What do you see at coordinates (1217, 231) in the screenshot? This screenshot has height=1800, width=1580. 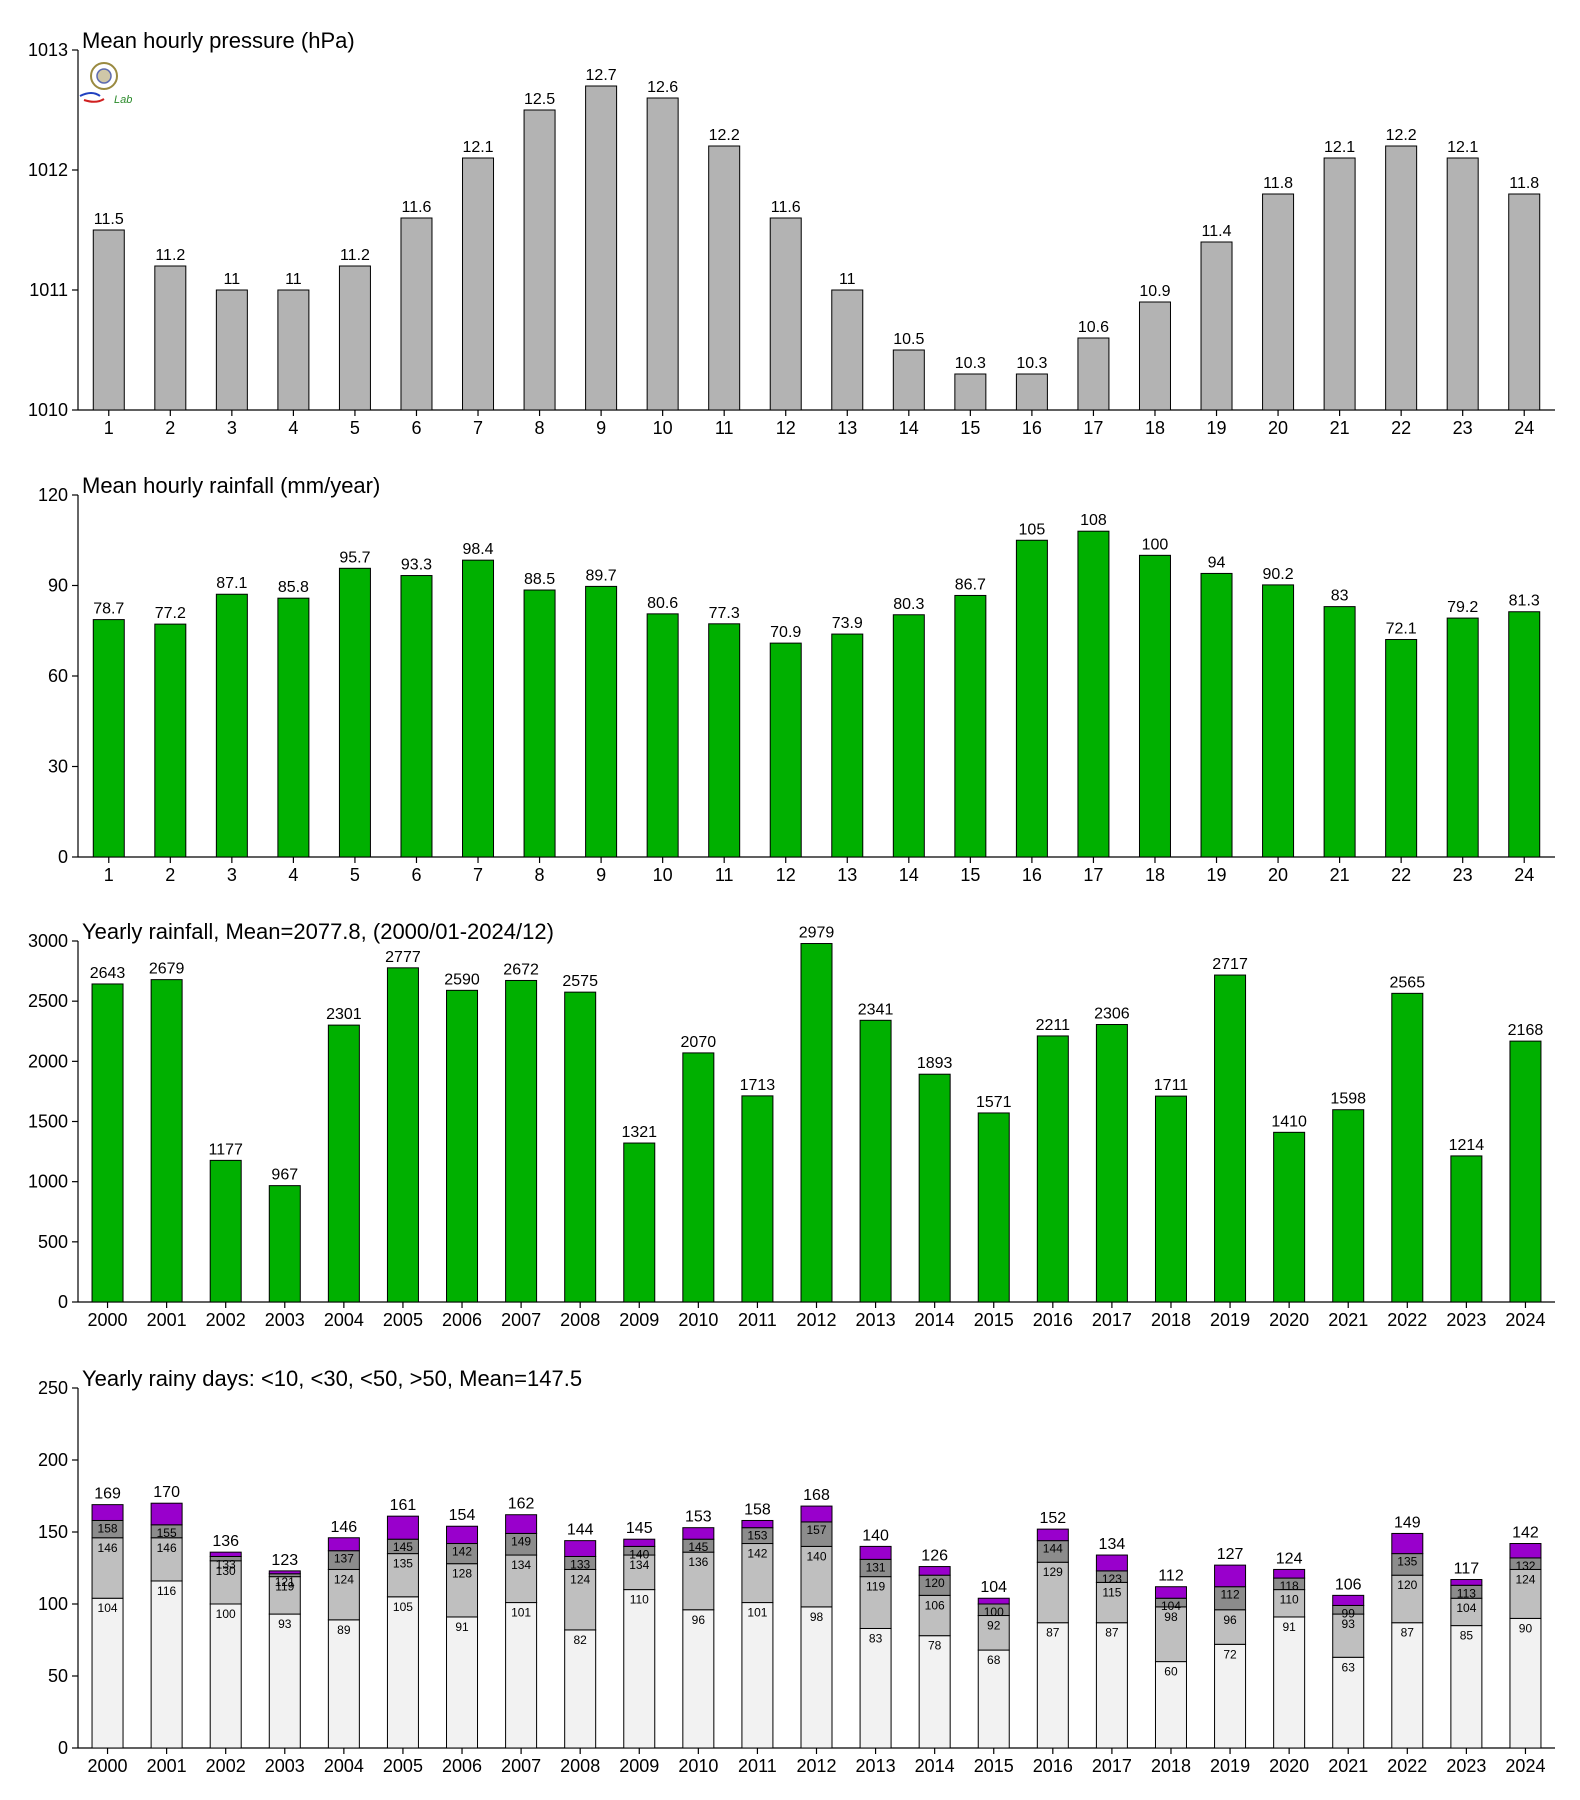 I see `bar-value-label: 11.4` at bounding box center [1217, 231].